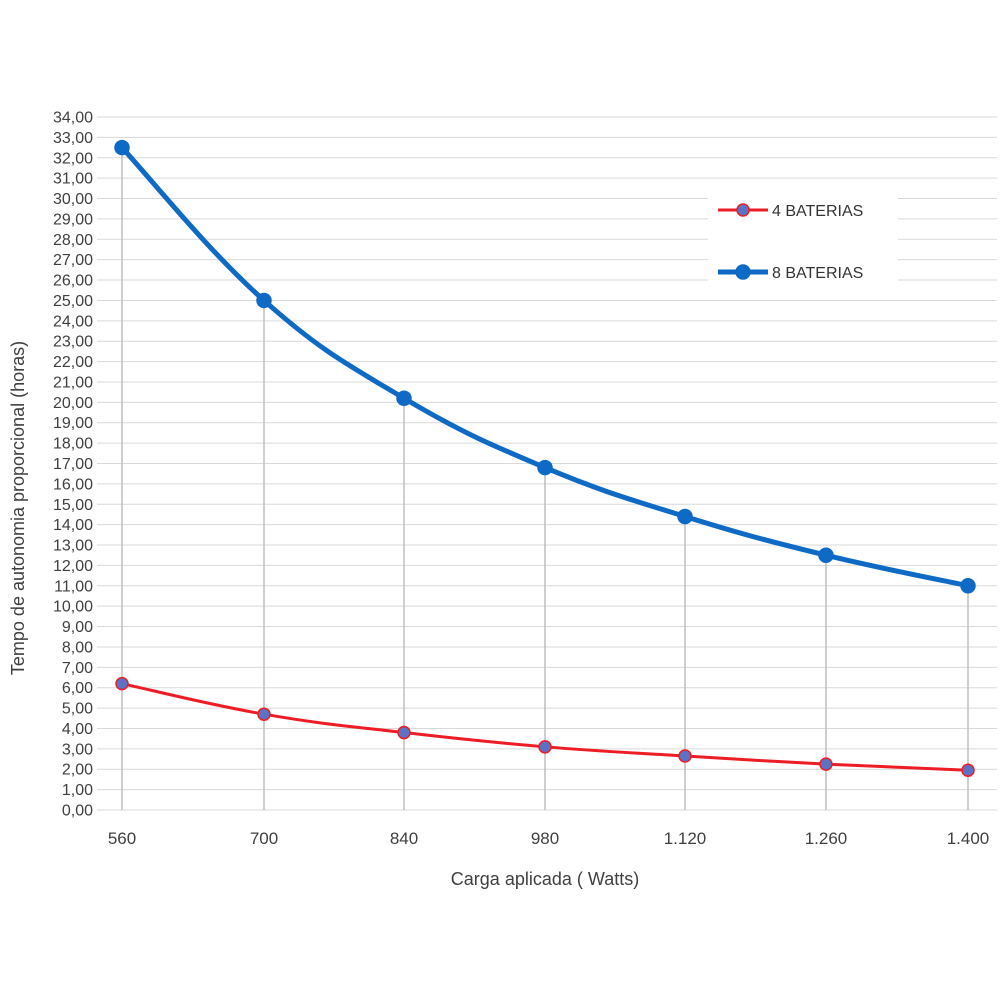 This screenshot has height=1000, width=1000. What do you see at coordinates (77, 627) in the screenshot?
I see `y-tick-label: 9,00` at bounding box center [77, 627].